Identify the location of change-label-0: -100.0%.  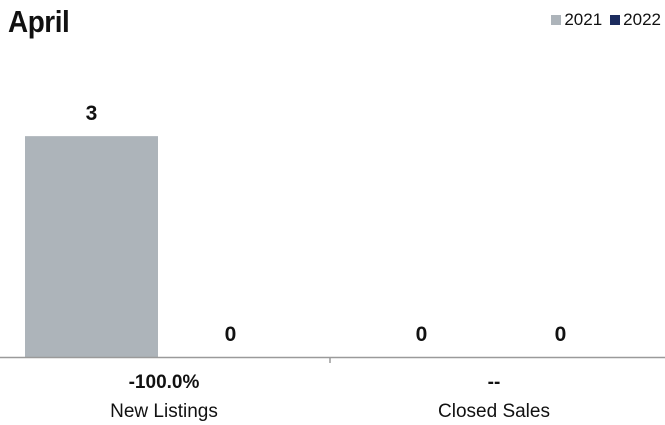
(164, 382).